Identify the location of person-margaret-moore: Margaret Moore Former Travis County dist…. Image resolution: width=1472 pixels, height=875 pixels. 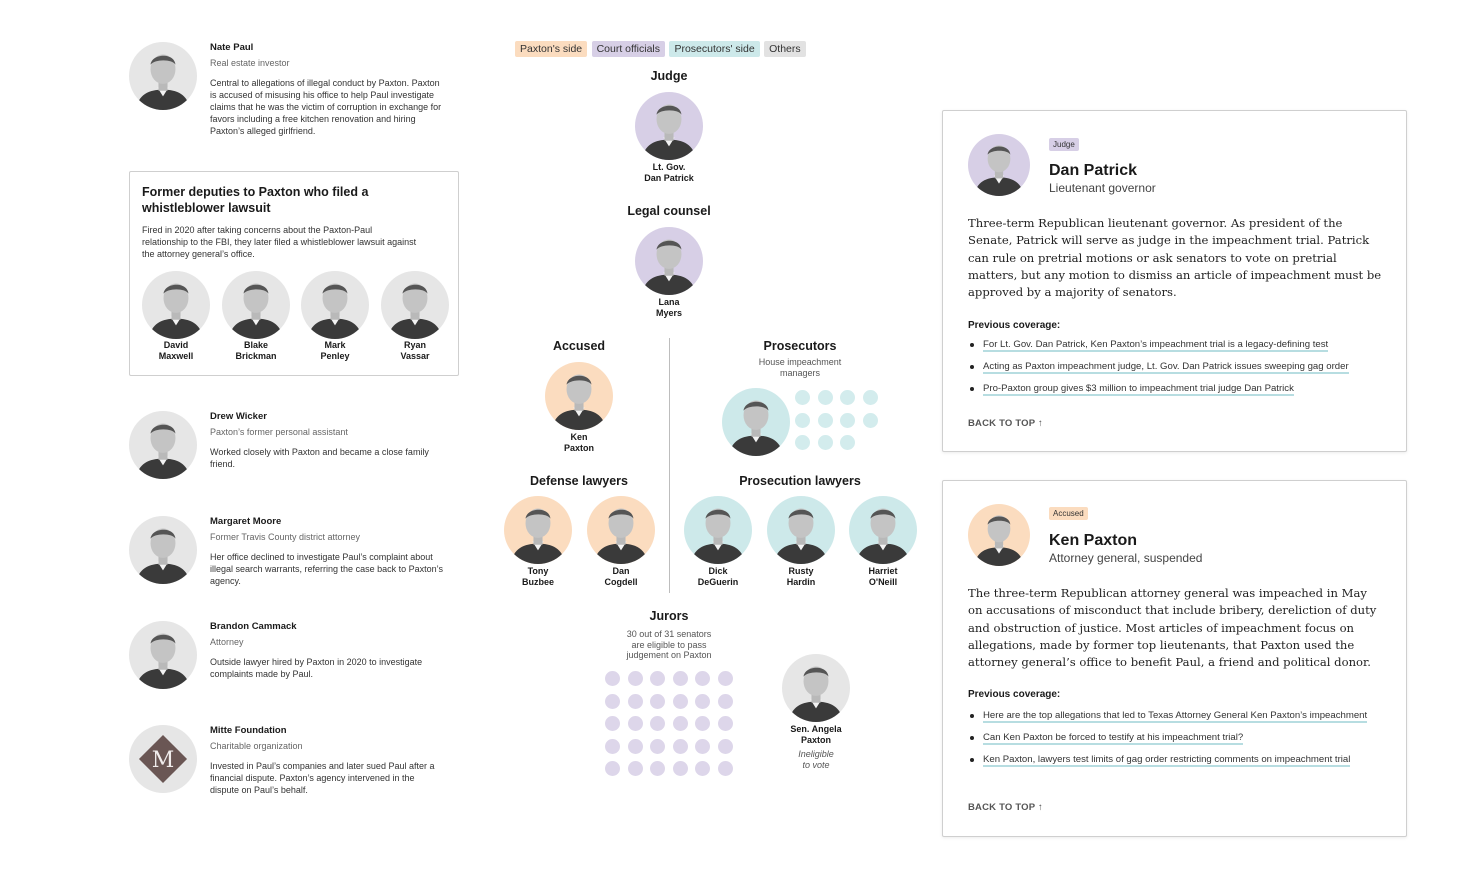
(289, 551).